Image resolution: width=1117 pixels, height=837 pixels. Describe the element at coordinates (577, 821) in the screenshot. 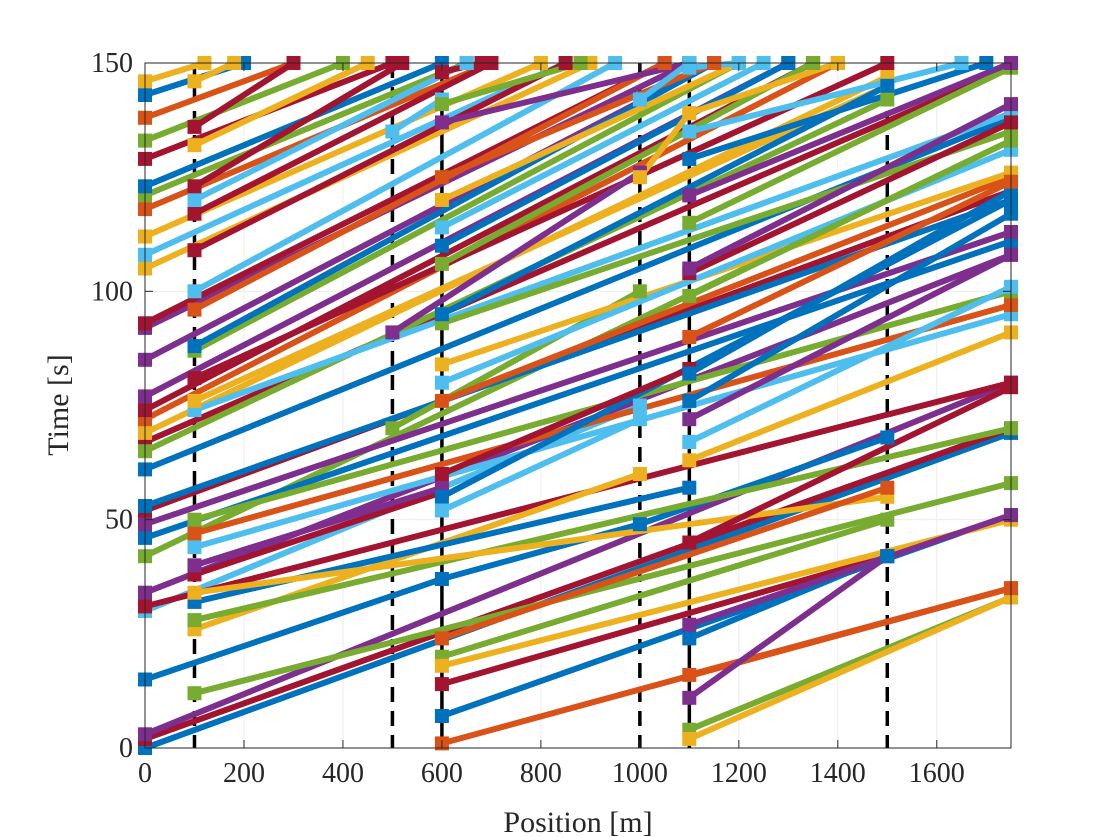

I see `x-axis-label: Position [m]` at that location.